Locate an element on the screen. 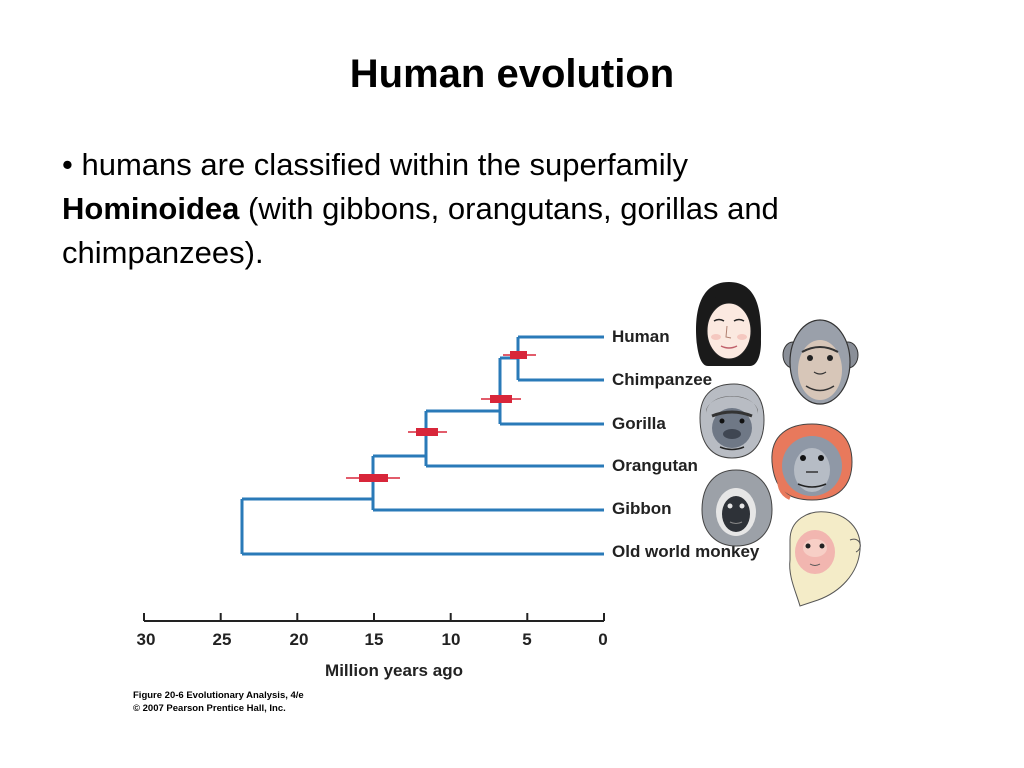 This screenshot has height=768, width=1024. bullet-bold-term: Hominoidea is located at coordinates (151, 208).